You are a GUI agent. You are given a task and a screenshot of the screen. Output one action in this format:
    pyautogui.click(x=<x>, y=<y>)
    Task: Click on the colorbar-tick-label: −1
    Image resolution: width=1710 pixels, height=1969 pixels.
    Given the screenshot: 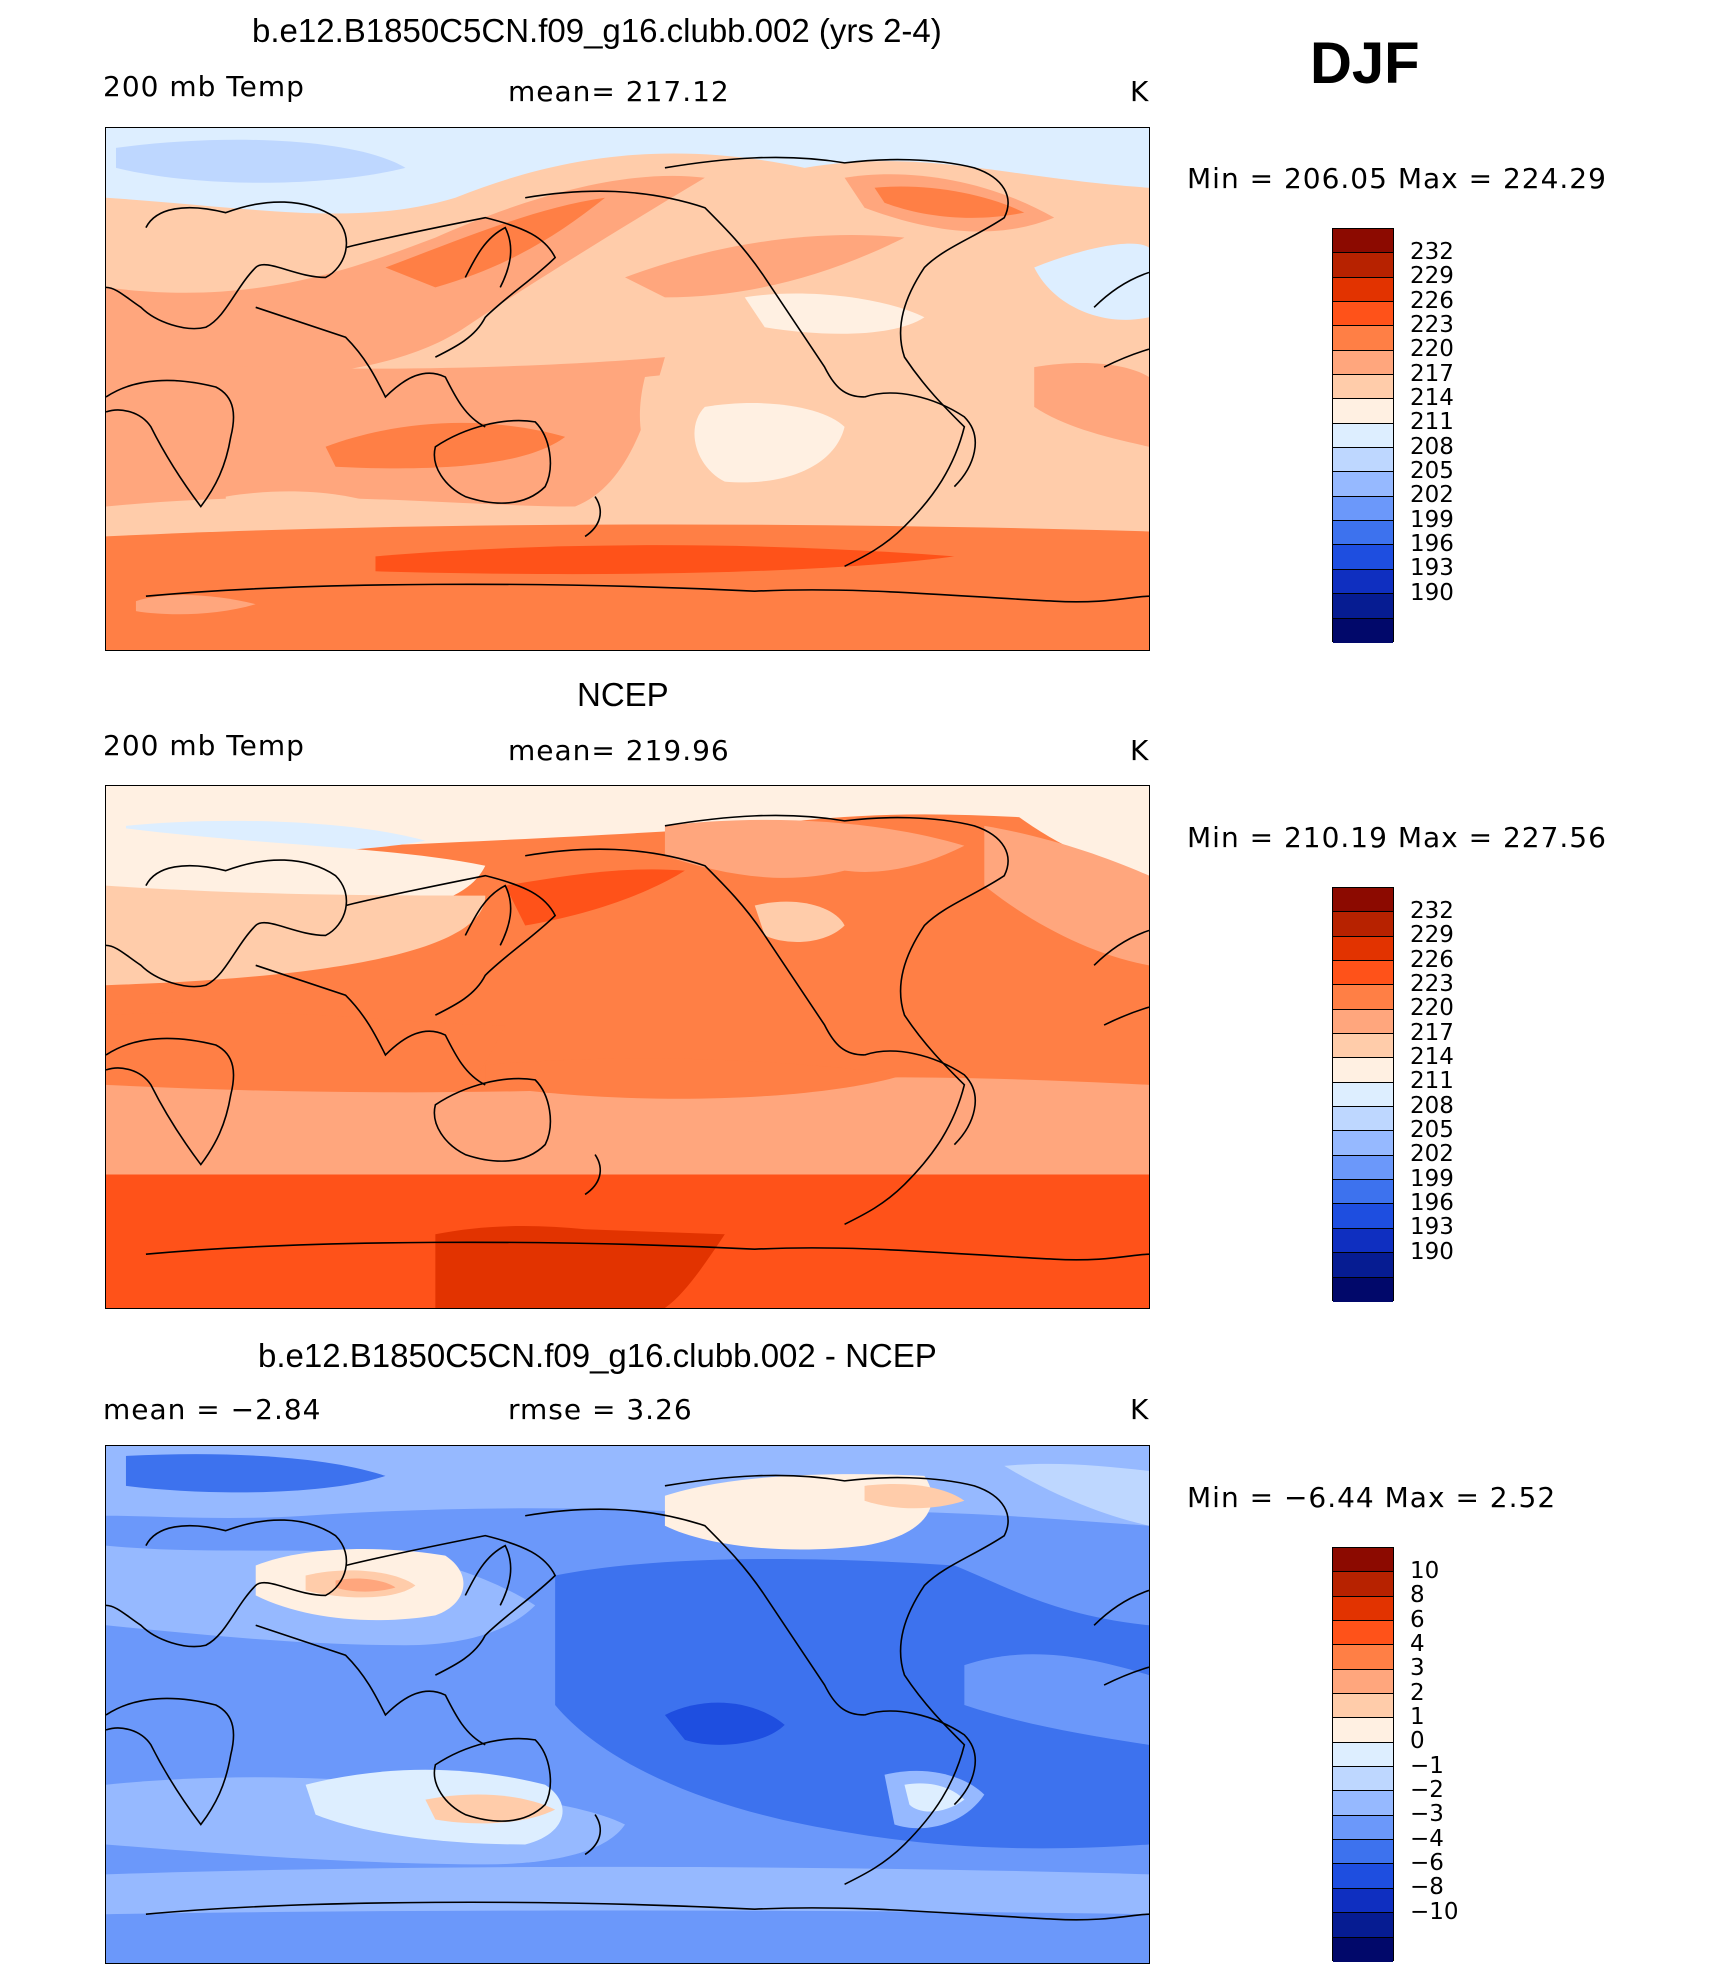 What is the action you would take?
    pyautogui.click(x=1427, y=1765)
    